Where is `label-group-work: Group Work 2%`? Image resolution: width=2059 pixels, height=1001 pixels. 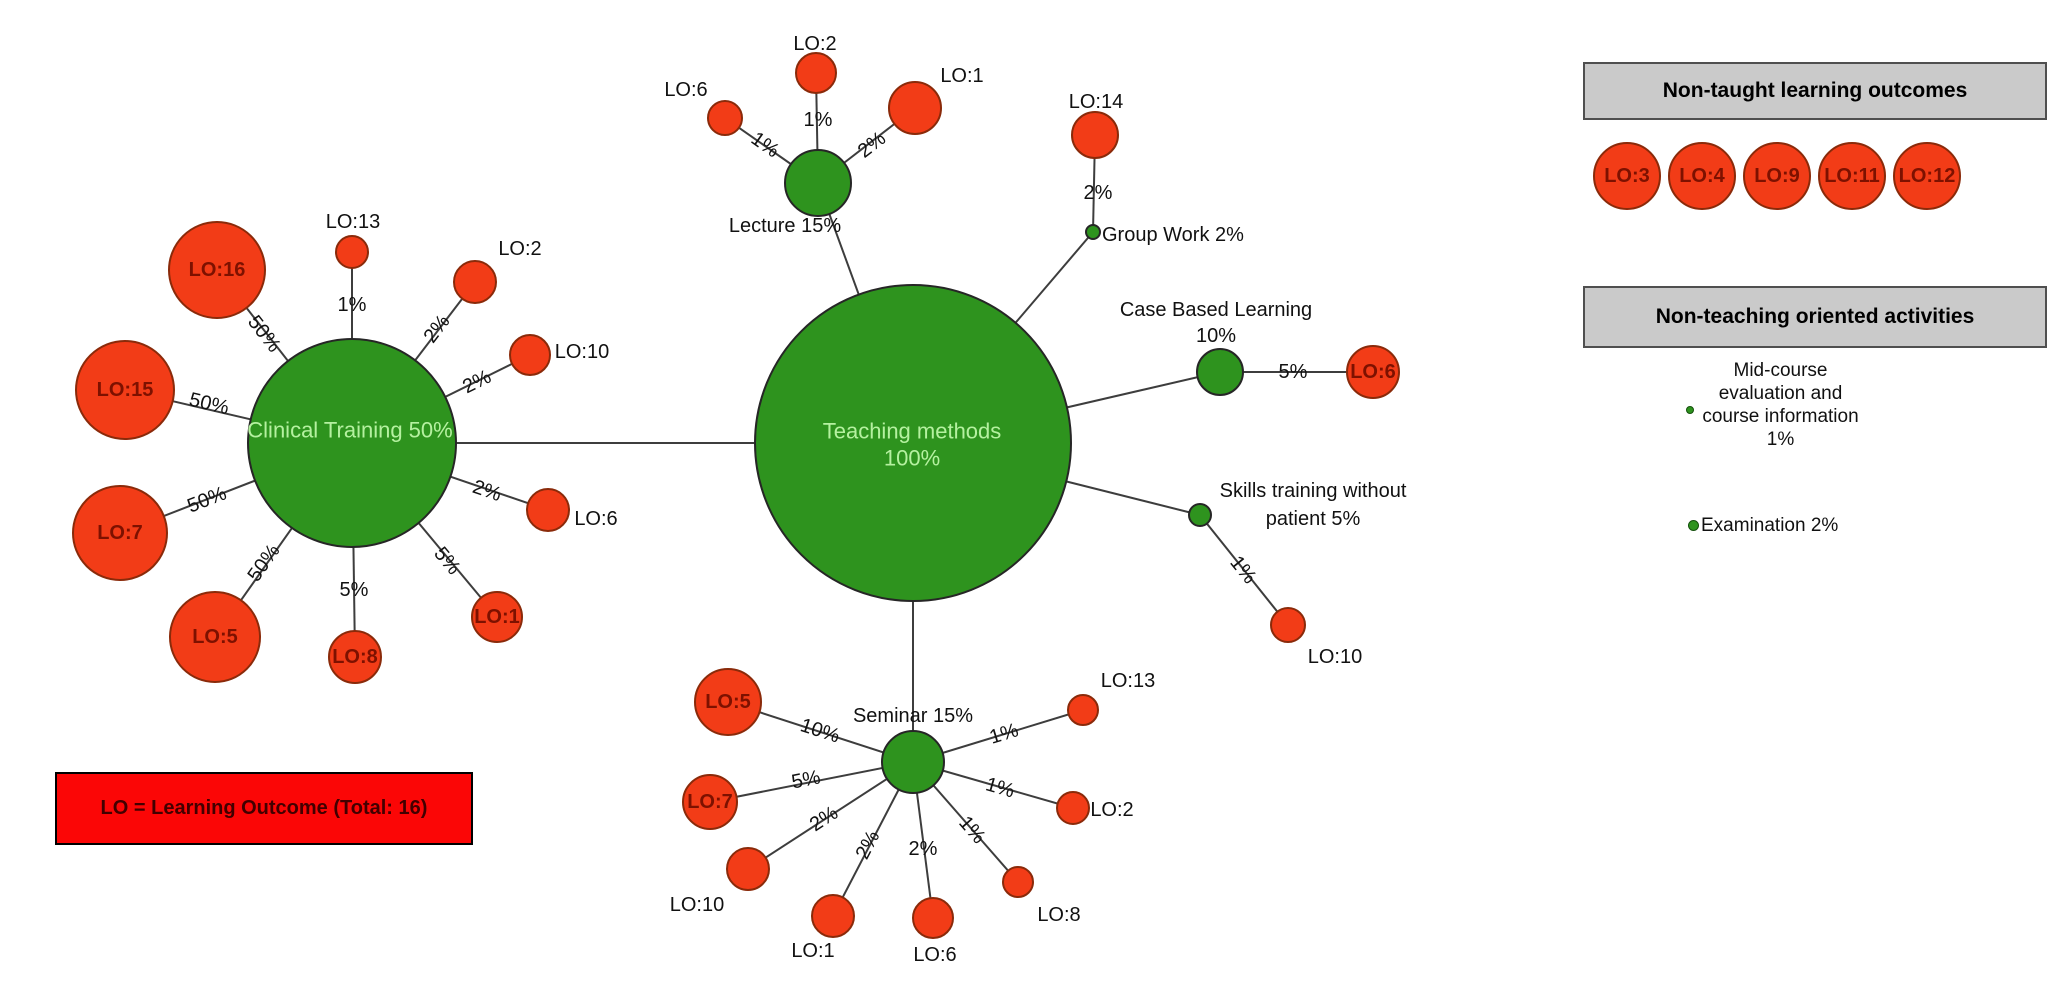 label-group-work: Group Work 2% is located at coordinates (1173, 235).